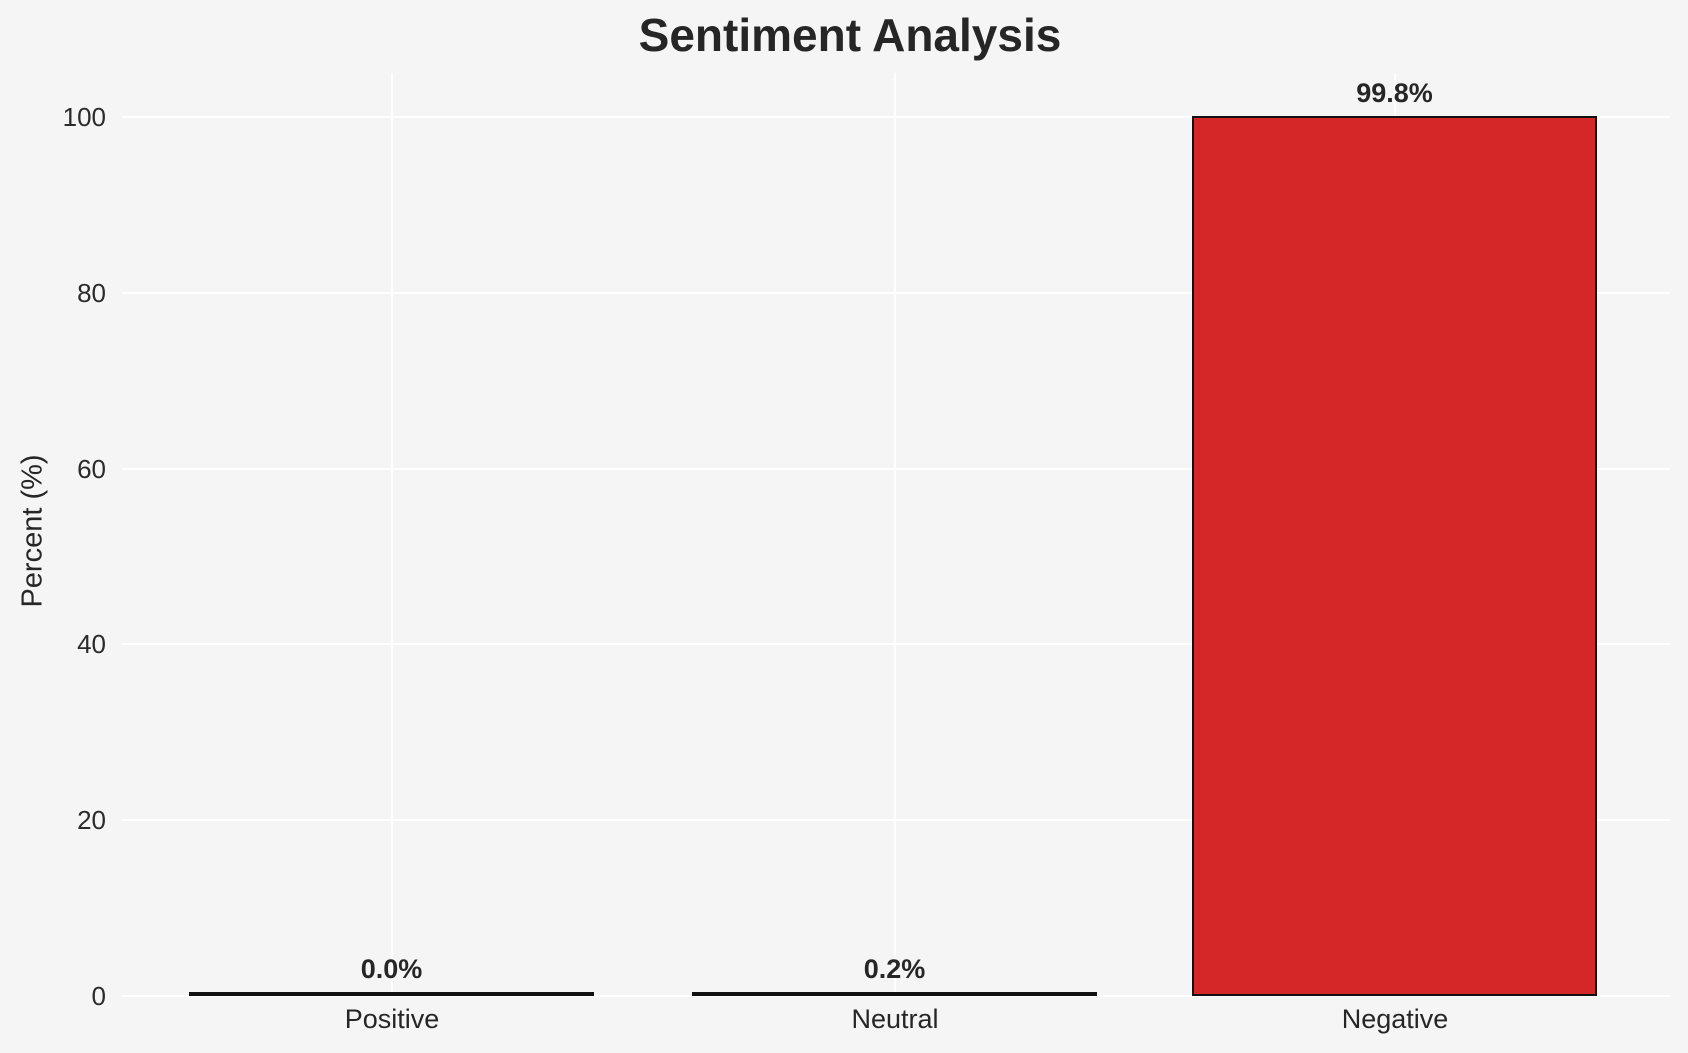 The height and width of the screenshot is (1053, 1688). Describe the element at coordinates (91, 644) in the screenshot. I see `y-tick-label-40: 40` at that location.